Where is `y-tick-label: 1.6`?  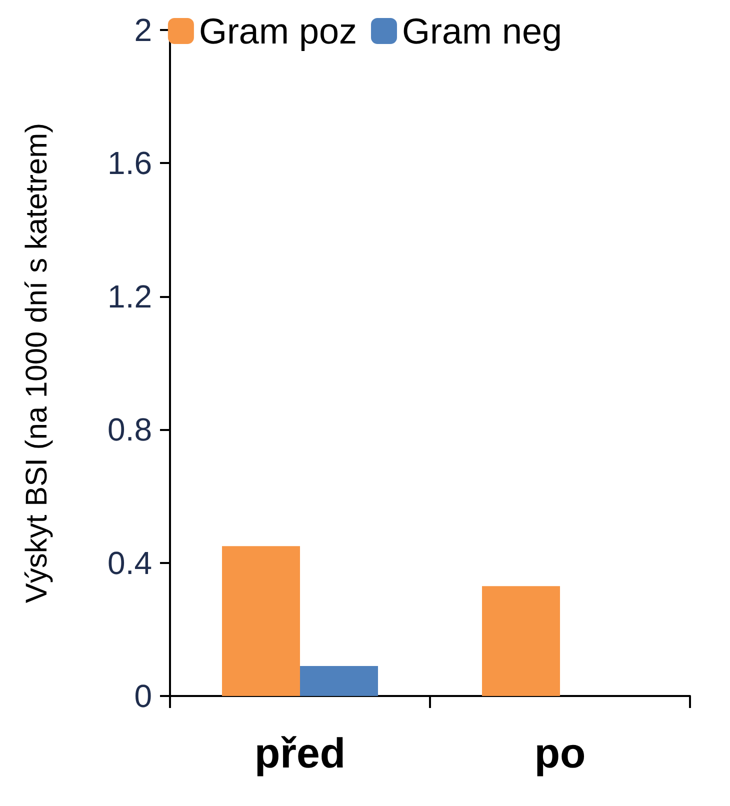 y-tick-label: 1.6 is located at coordinates (130, 163).